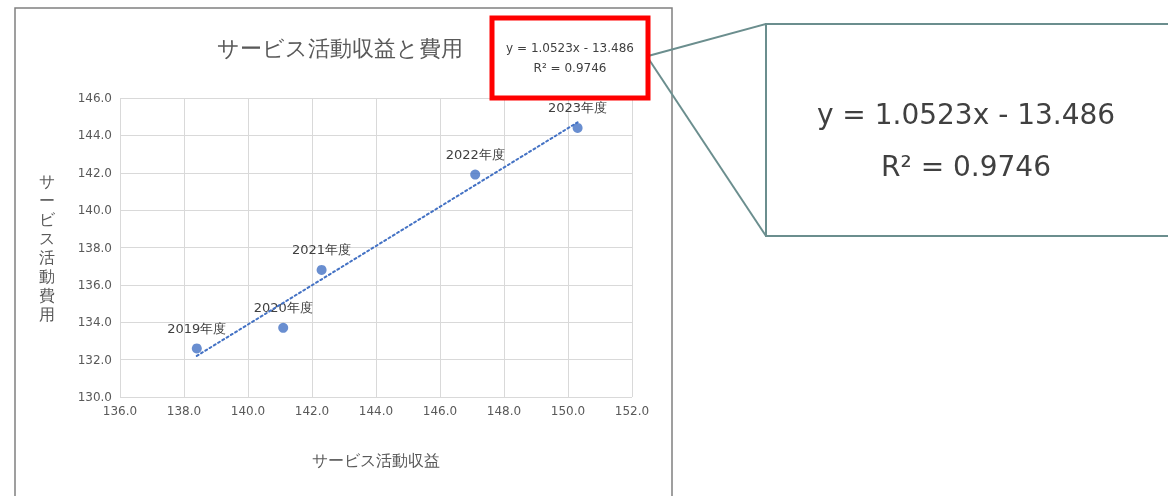 The height and width of the screenshot is (496, 1168). What do you see at coordinates (94, 135) in the screenshot?
I see `y-tick-label: 144.0` at bounding box center [94, 135].